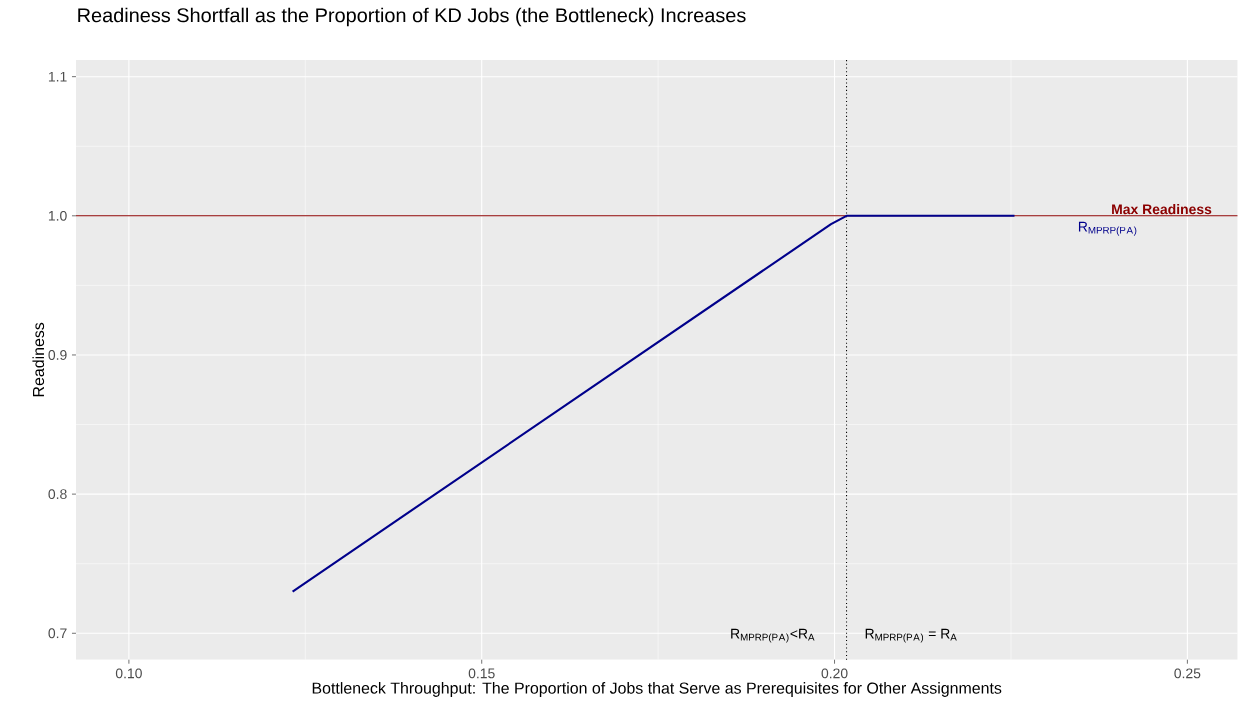 Image resolution: width=1238 pixels, height=719 pixels. What do you see at coordinates (481, 673) in the screenshot?
I see `x-tick-label: 0.15` at bounding box center [481, 673].